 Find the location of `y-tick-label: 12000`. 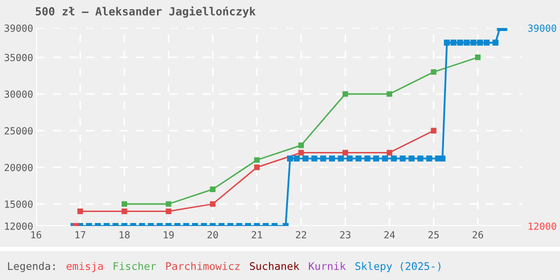

y-tick-label: 12000 is located at coordinates (19, 226).